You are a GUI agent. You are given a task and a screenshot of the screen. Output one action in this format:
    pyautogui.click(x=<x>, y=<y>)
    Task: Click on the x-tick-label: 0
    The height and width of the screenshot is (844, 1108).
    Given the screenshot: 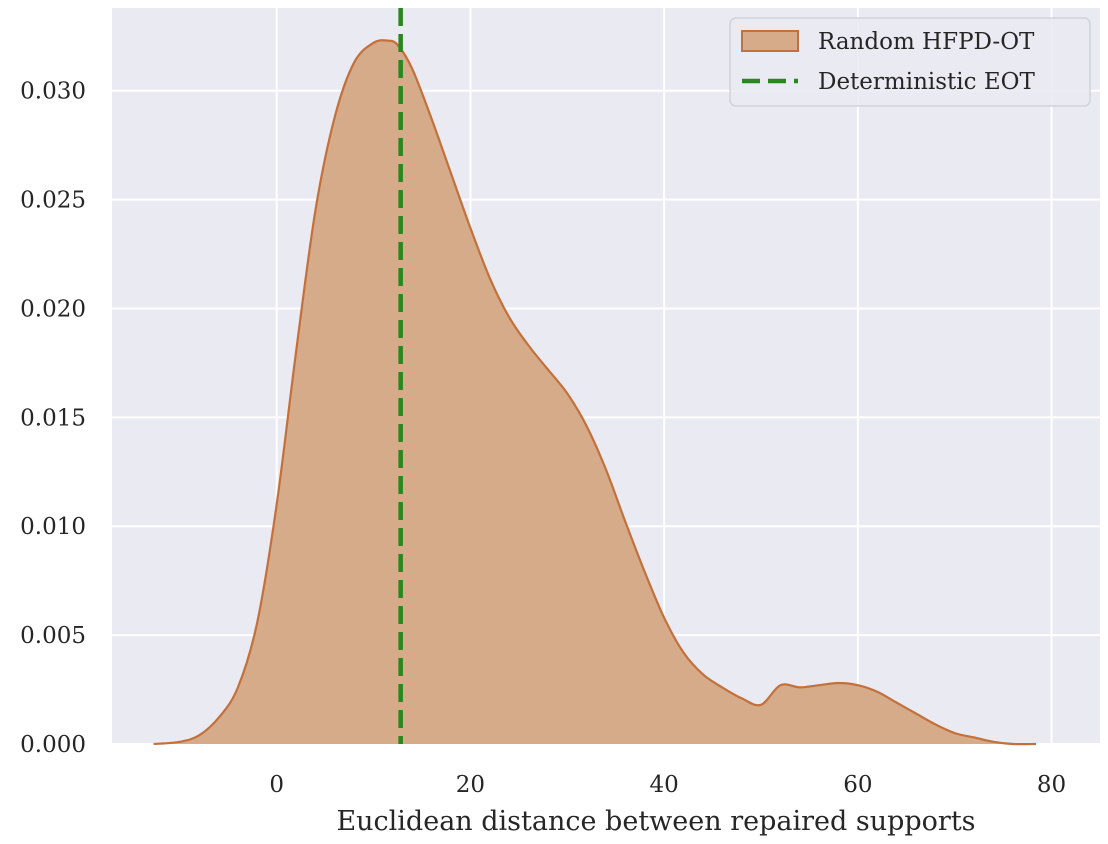 What is the action you would take?
    pyautogui.click(x=276, y=785)
    